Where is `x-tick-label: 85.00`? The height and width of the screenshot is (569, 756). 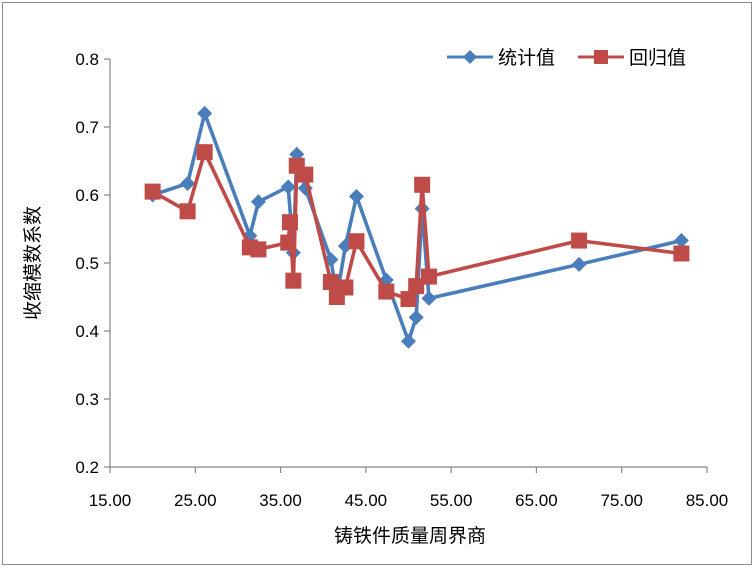 x-tick-label: 85.00 is located at coordinates (707, 500).